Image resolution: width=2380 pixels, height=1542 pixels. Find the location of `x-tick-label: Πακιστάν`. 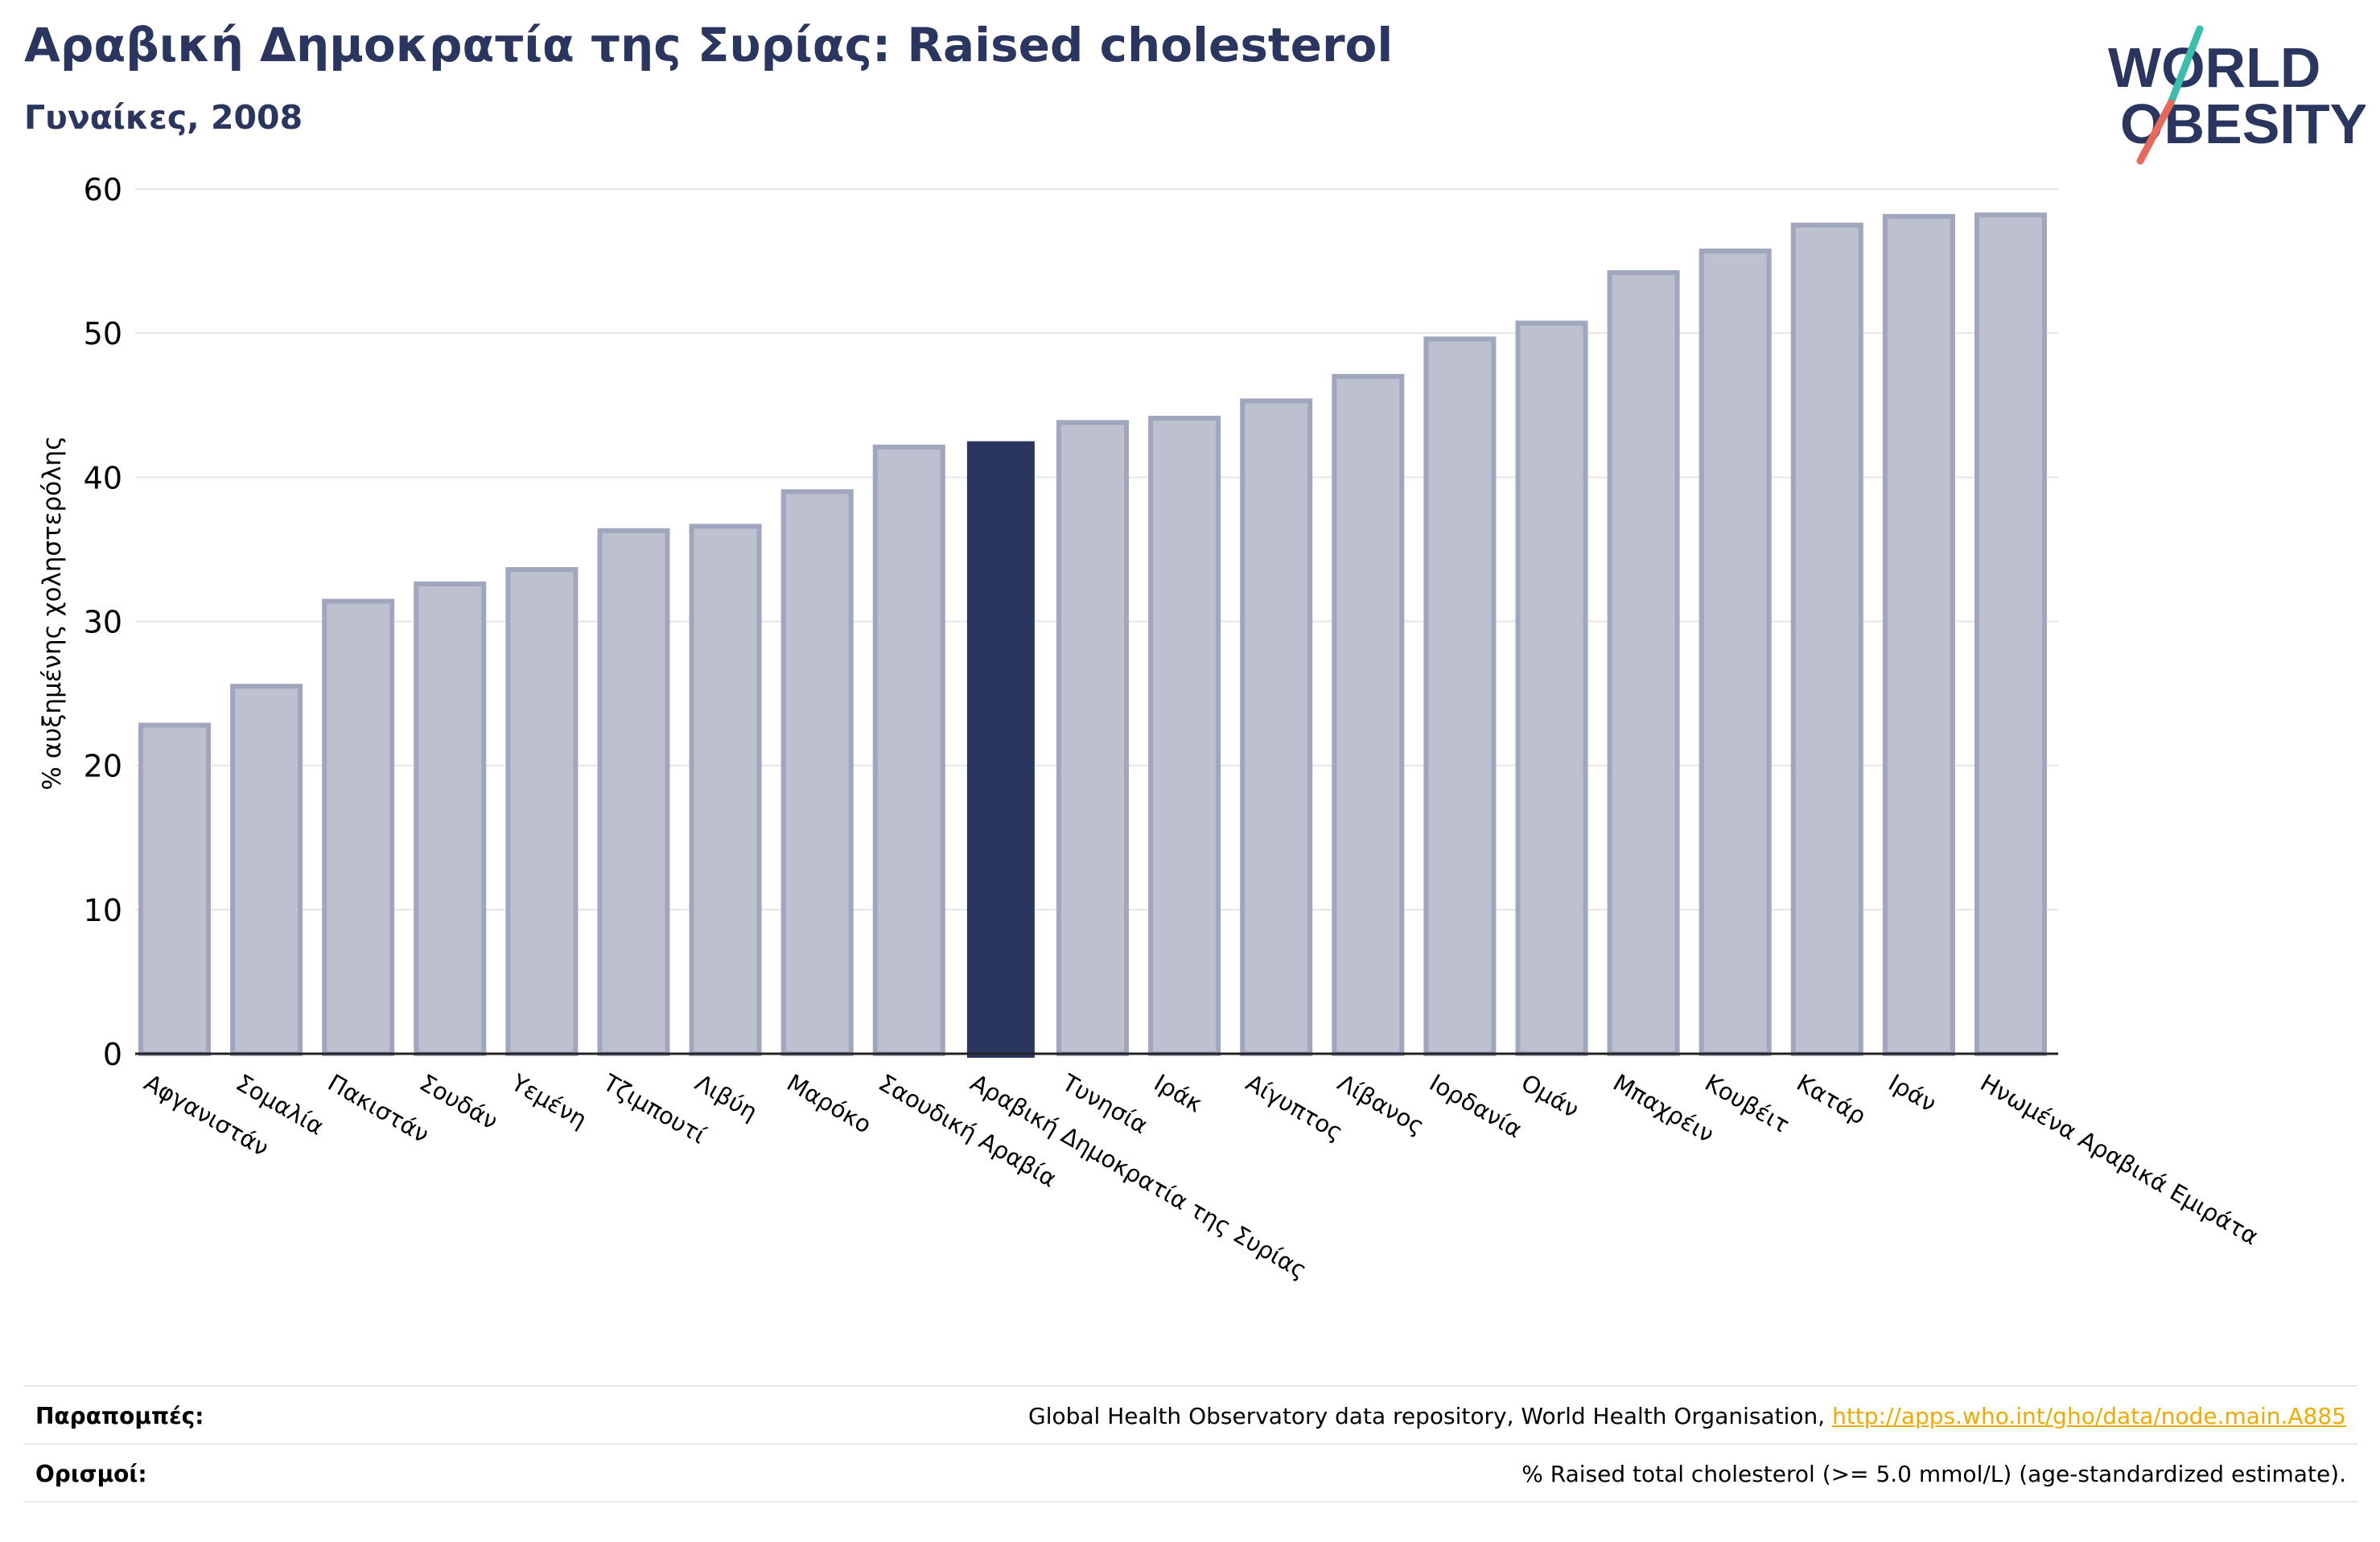

x-tick-label: Πακιστάν is located at coordinates (378, 1109).